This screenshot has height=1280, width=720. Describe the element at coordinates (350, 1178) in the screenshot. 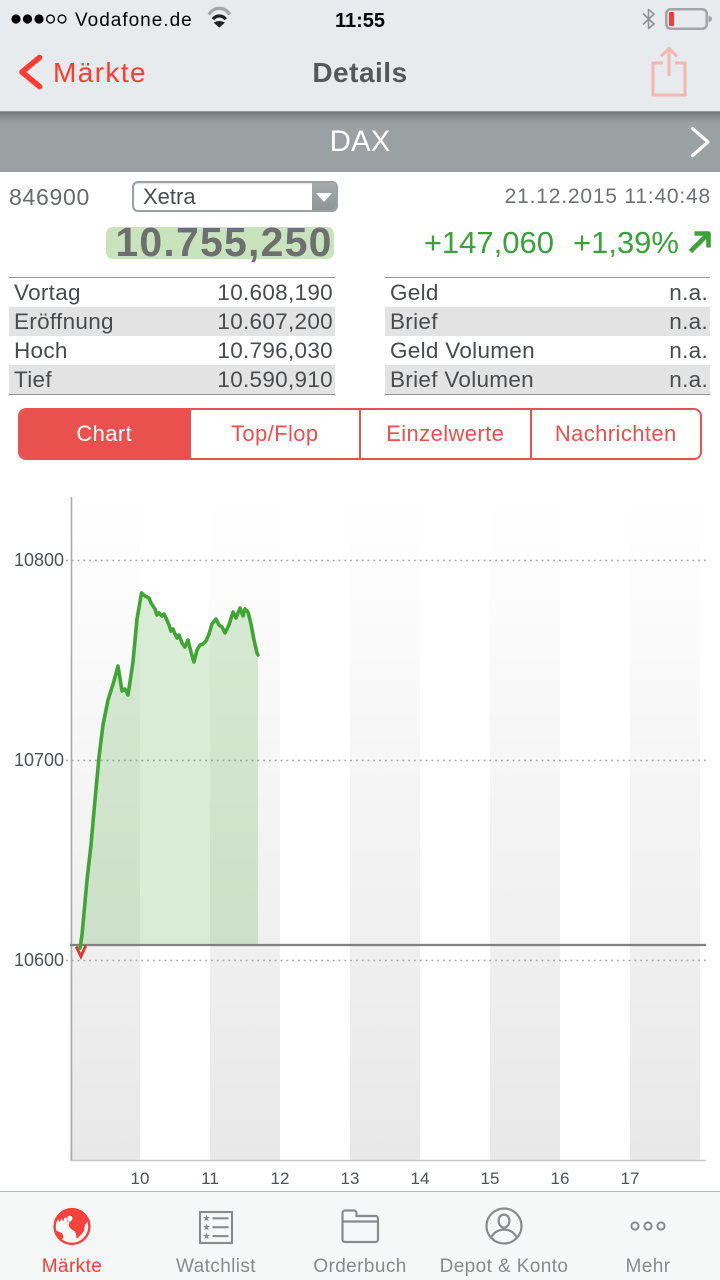

I see `svg-text: 13` at that location.